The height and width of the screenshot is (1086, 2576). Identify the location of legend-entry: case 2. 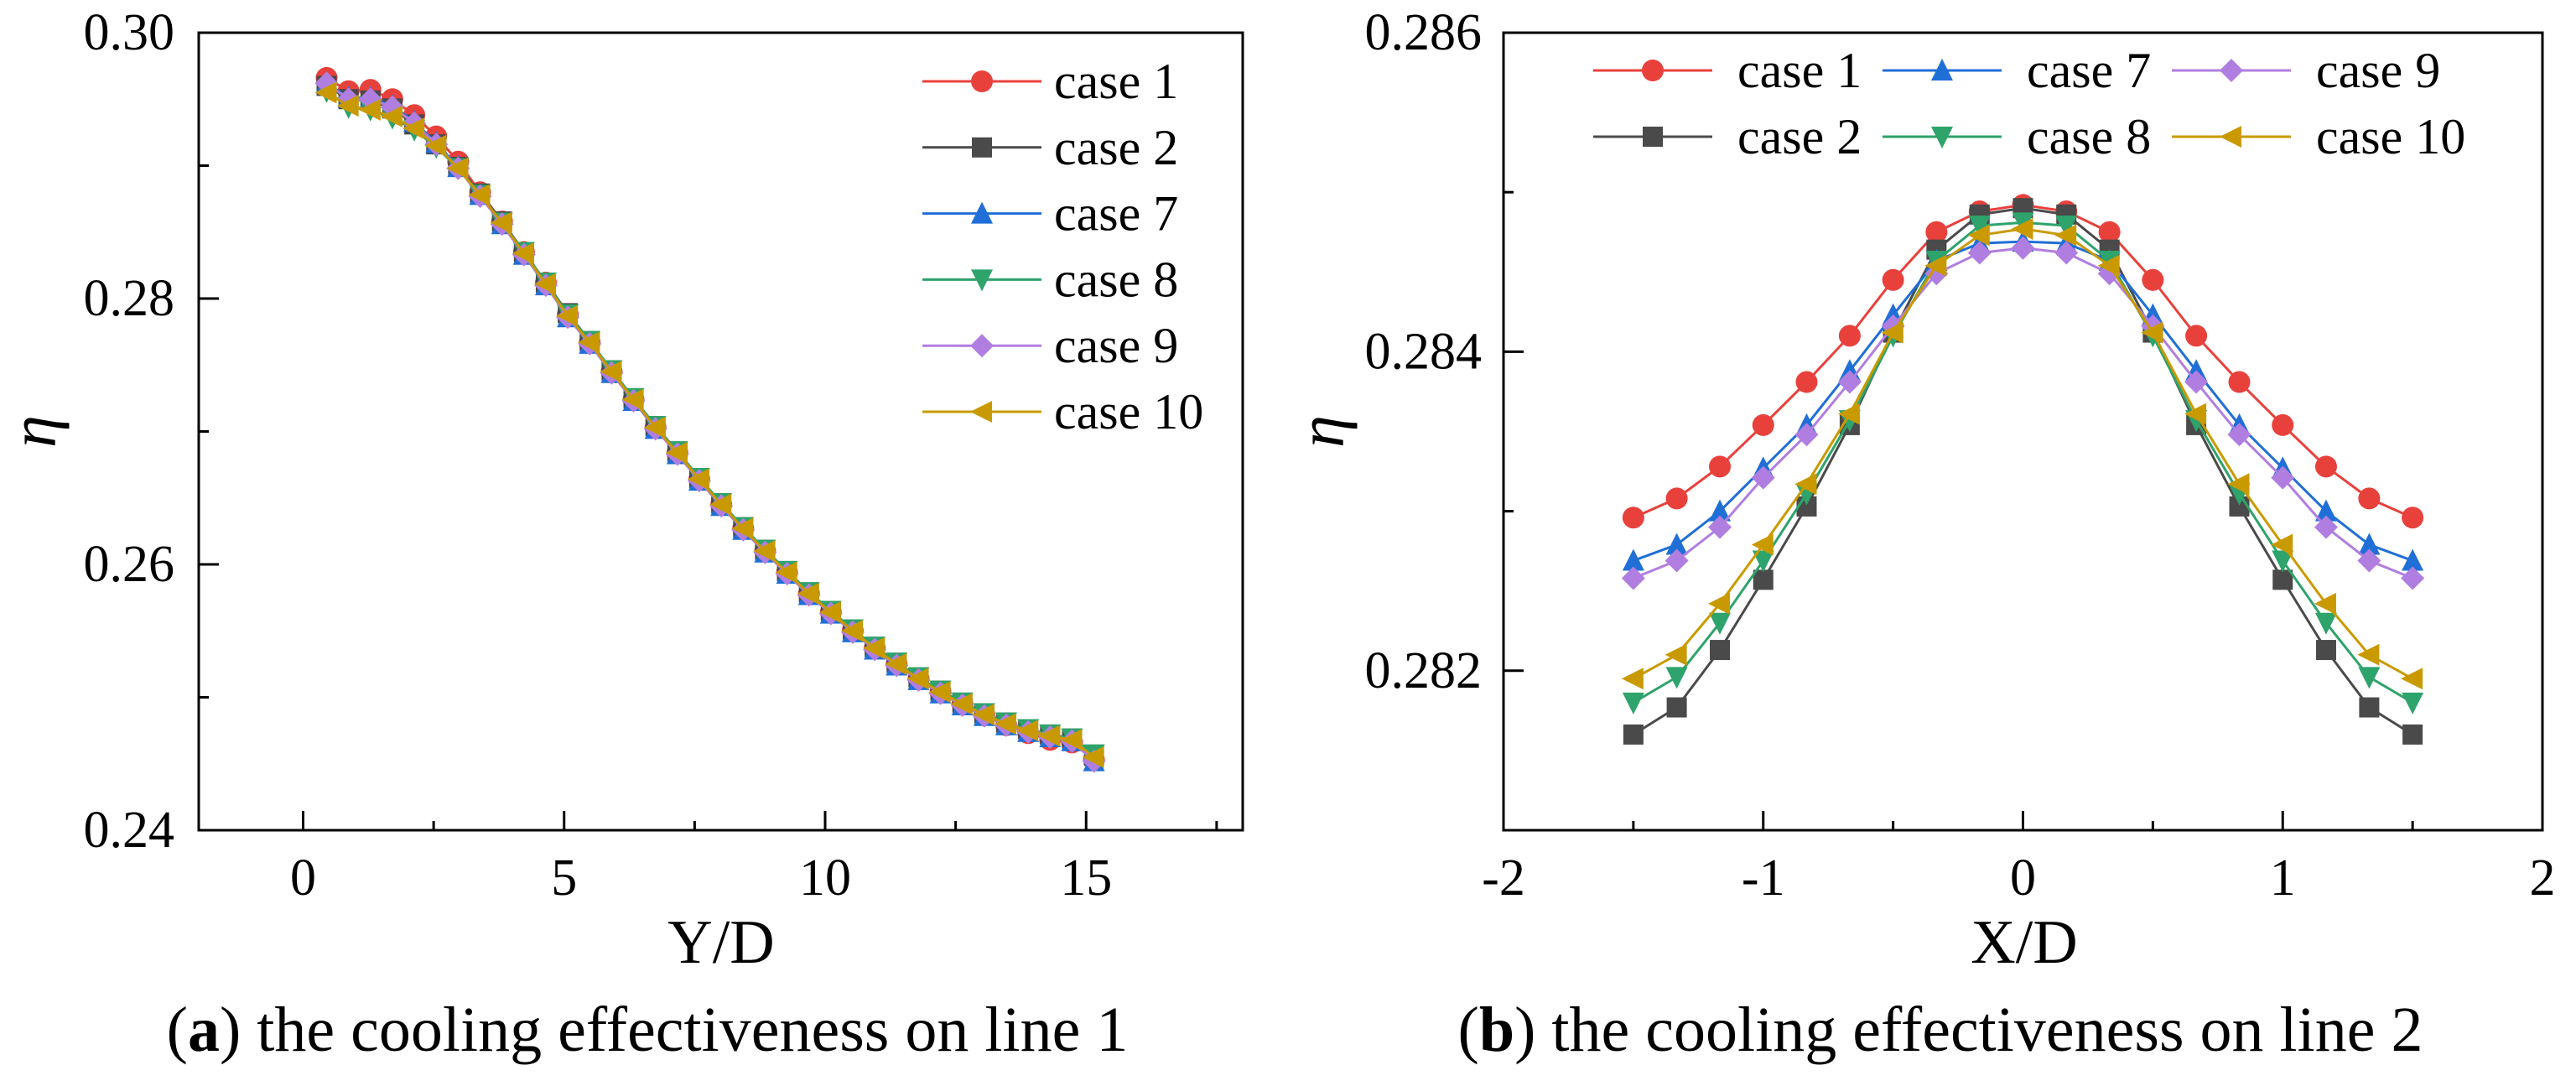
(1727, 136).